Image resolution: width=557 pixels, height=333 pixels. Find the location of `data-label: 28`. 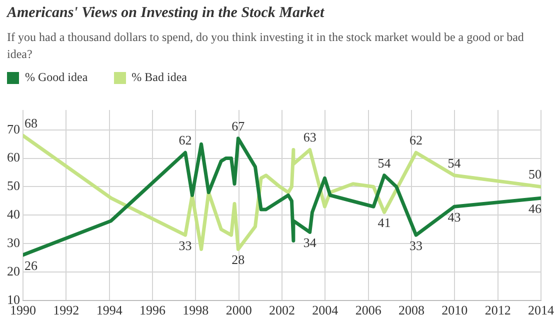

data-label: 28 is located at coordinates (238, 260).